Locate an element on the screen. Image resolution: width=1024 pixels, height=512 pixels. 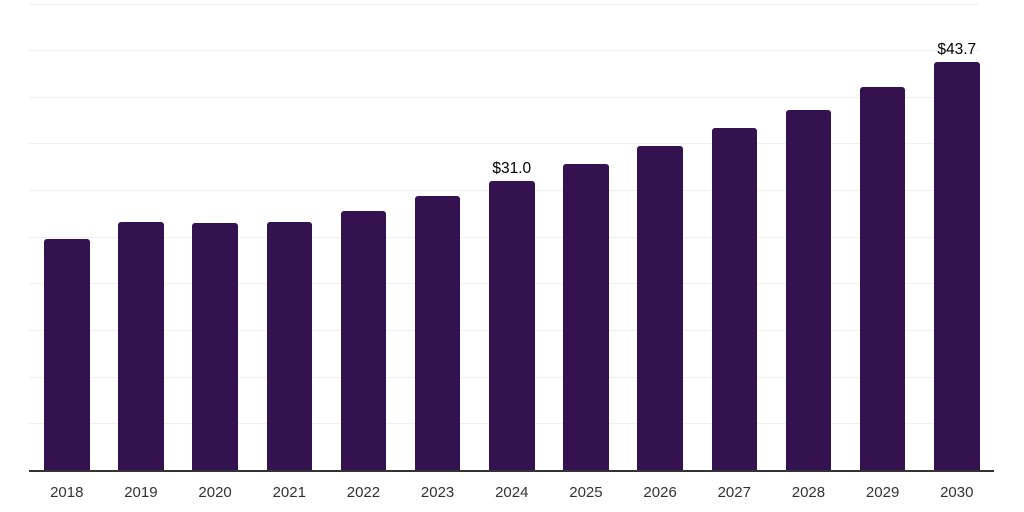
bar-value-label-2030: $43.7 is located at coordinates (957, 50).